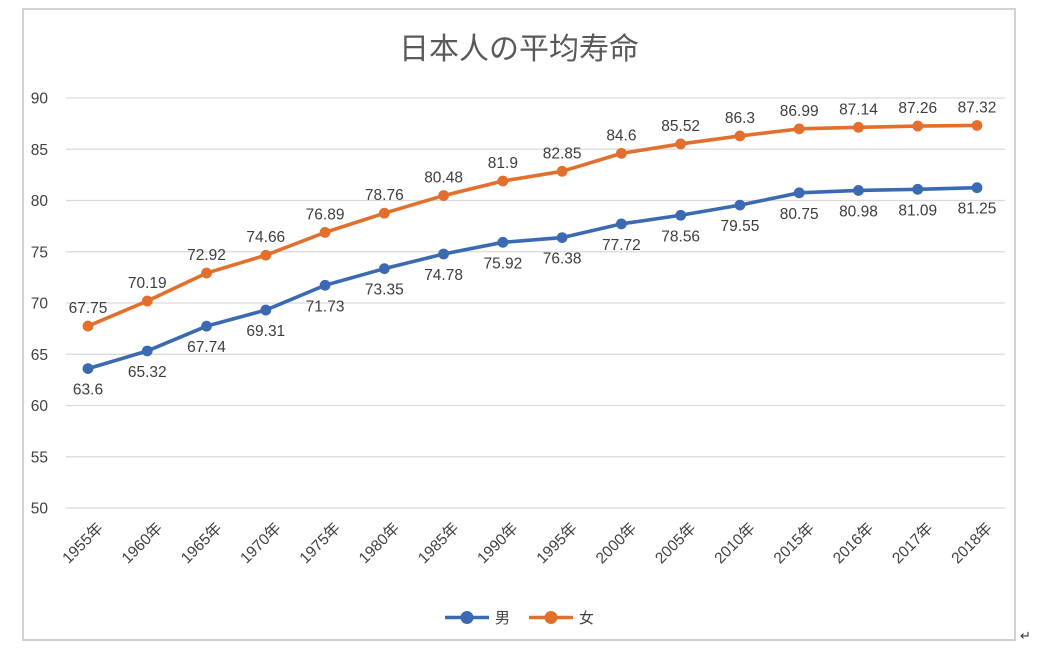  I want to click on data-label: 87.14, so click(858, 109).